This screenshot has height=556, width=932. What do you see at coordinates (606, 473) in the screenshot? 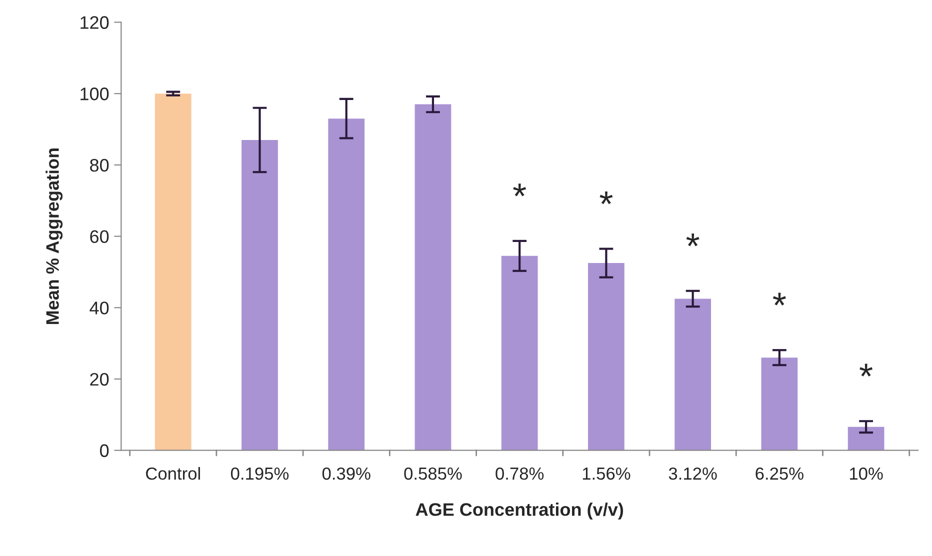
I see `x-tick-label: 1.56%` at bounding box center [606, 473].